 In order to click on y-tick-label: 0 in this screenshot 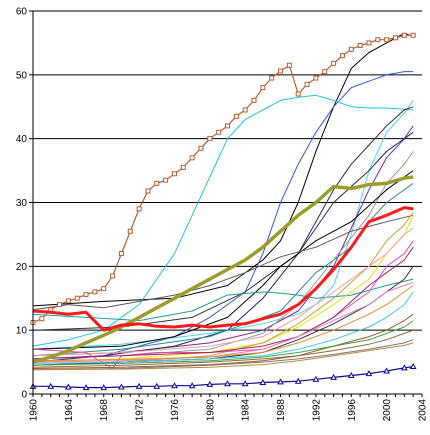, I will do `click(24, 395)`.